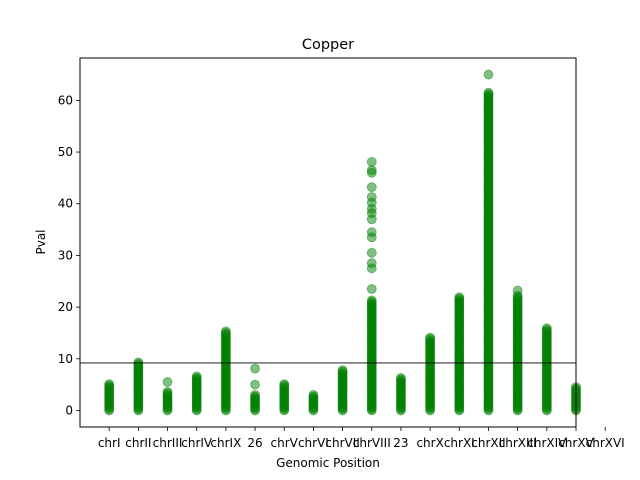 This screenshot has height=480, width=640. Describe the element at coordinates (488, 242) in the screenshot. I see `point-column-chrXII` at that location.